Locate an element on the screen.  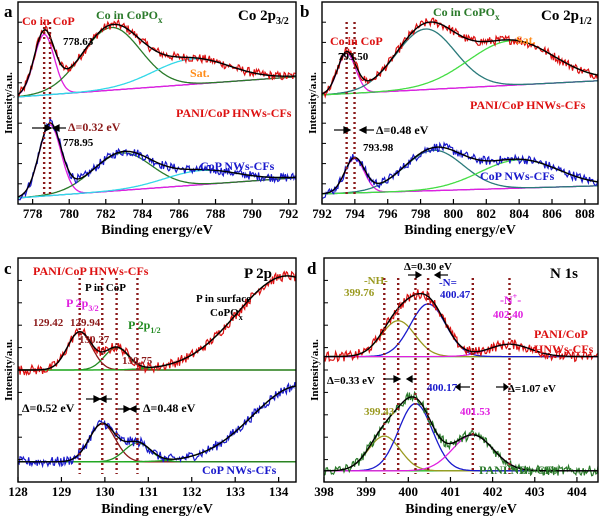
x-tick-label: 401 is located at coordinates (451, 491).